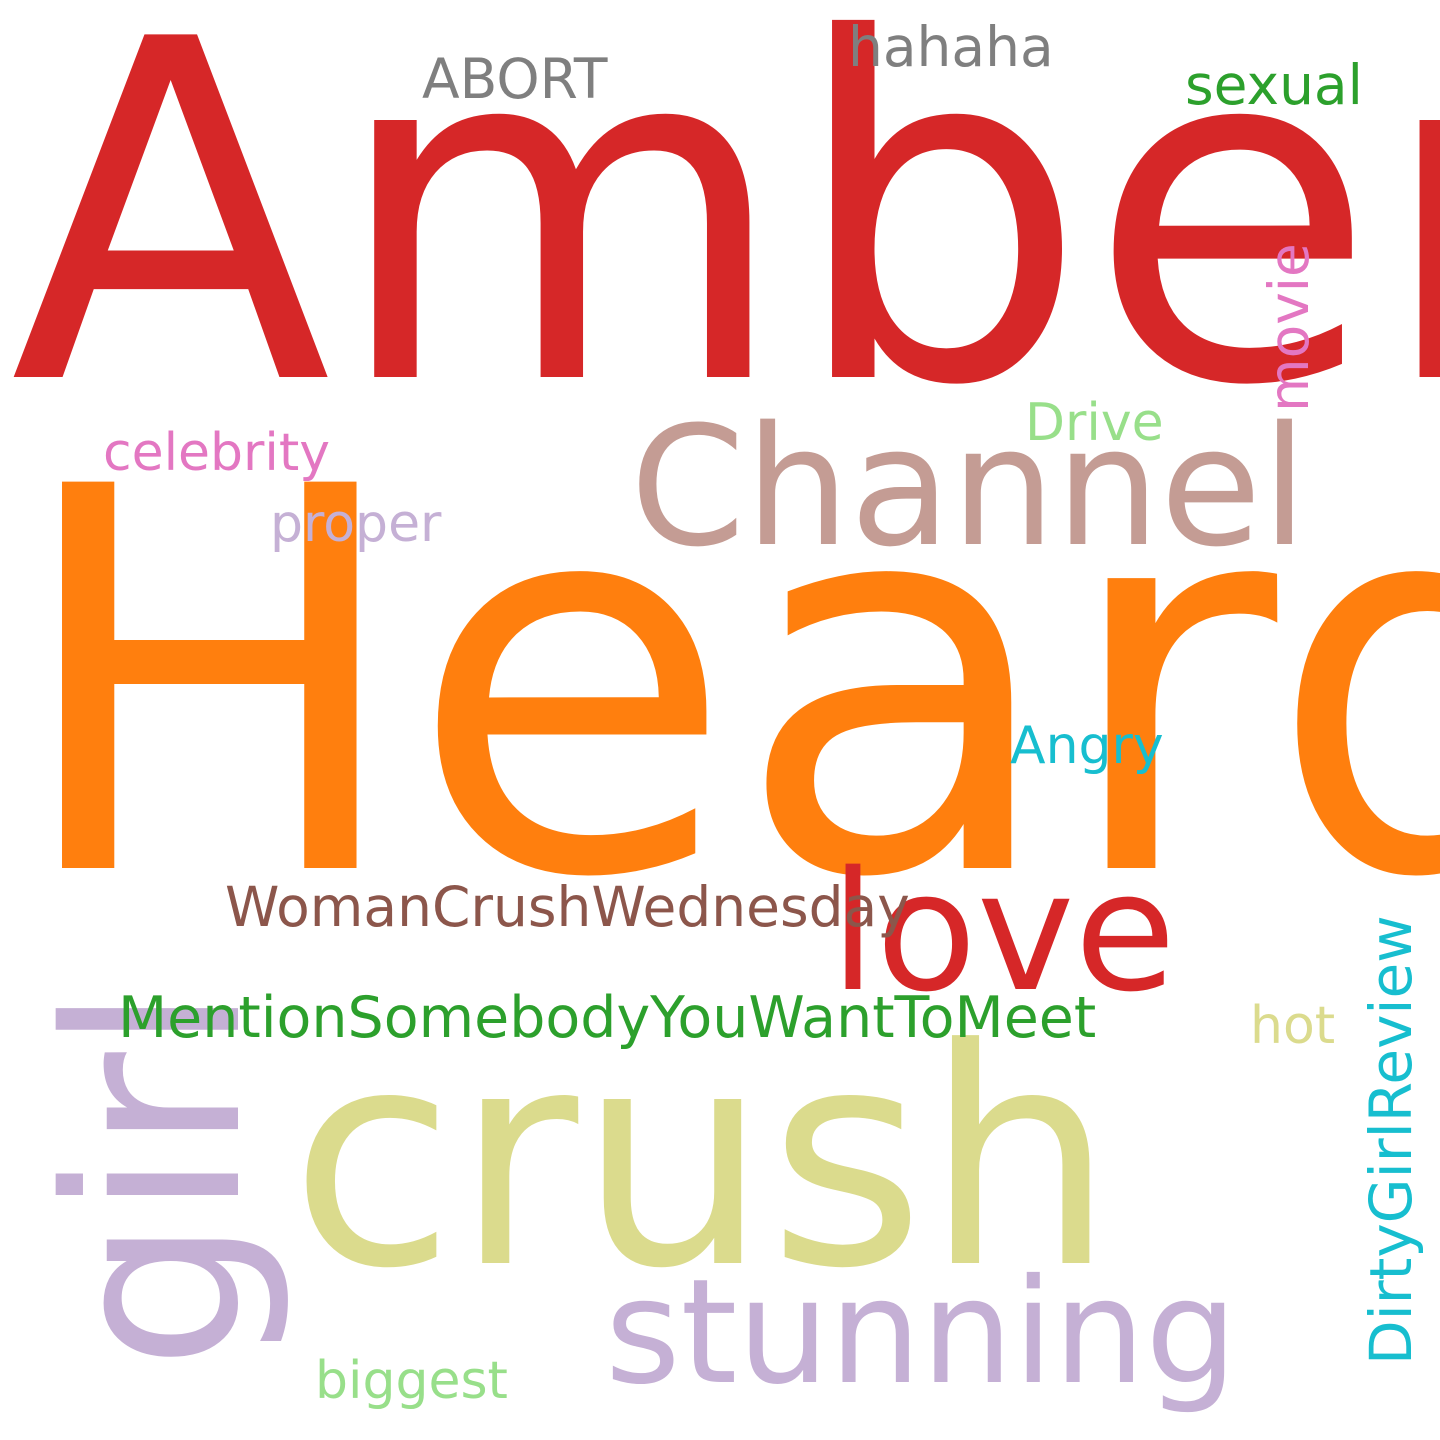 The height and width of the screenshot is (1440, 1440). I want to click on word-celebrity: celebrity, so click(217, 453).